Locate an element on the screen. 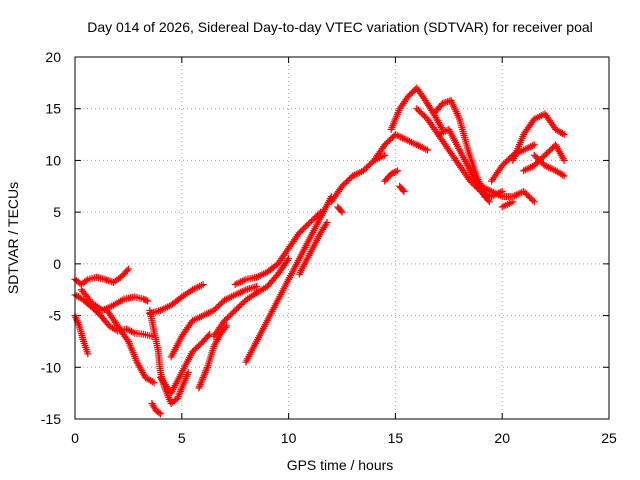  x-axis-label: GPS time / hours is located at coordinates (340, 465).